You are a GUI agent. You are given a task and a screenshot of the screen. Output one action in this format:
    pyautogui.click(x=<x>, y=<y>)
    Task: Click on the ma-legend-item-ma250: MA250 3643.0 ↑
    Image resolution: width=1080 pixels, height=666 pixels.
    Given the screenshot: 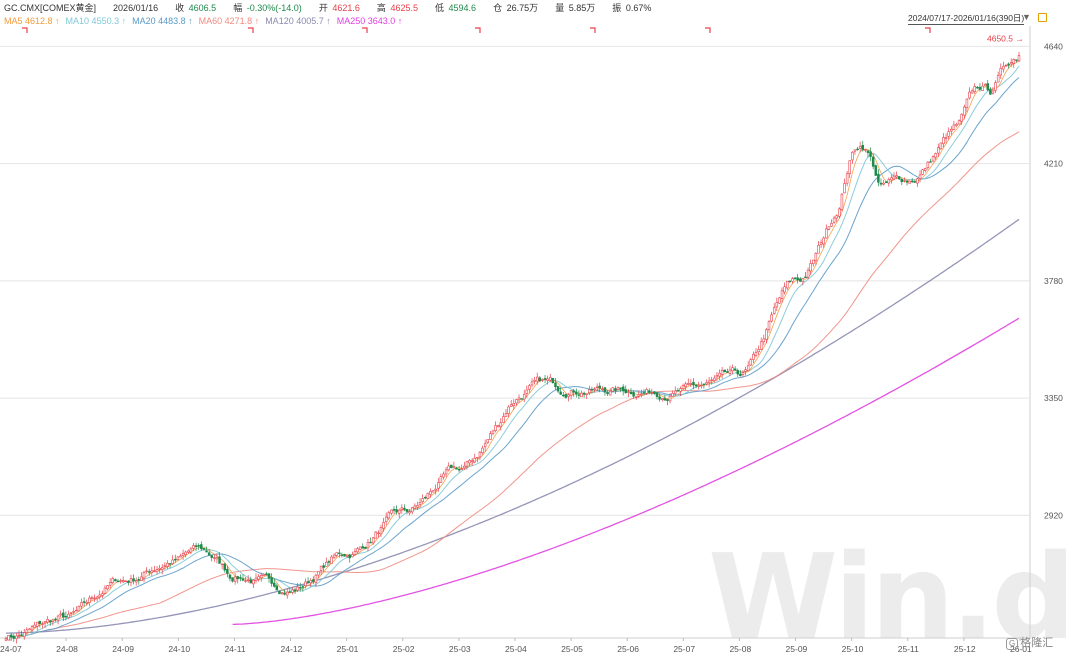 What is the action you would take?
    pyautogui.click(x=369, y=21)
    